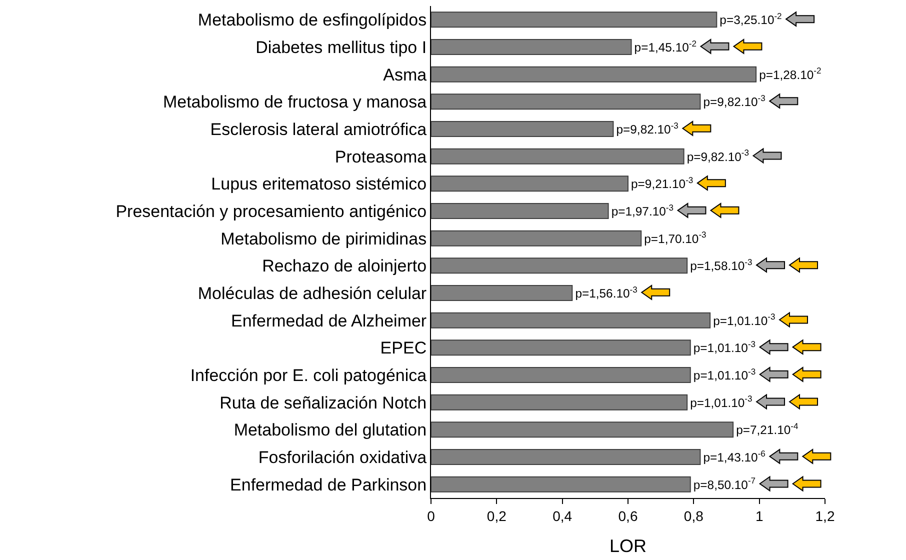  What do you see at coordinates (319, 129) in the screenshot?
I see `y-tick-label: Esclerosis lateral amiotrófica` at bounding box center [319, 129].